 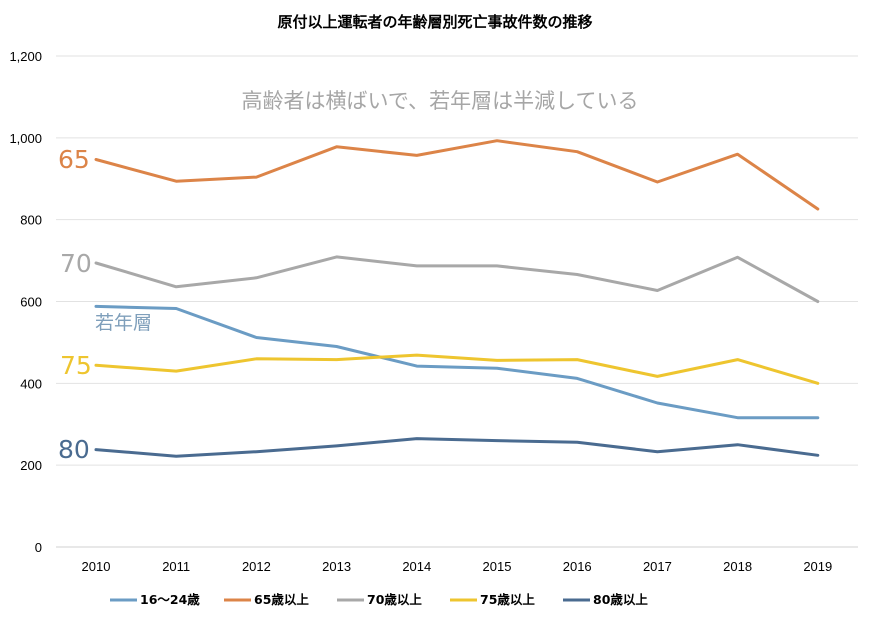 I want to click on series-label: 70, so click(x=76, y=263).